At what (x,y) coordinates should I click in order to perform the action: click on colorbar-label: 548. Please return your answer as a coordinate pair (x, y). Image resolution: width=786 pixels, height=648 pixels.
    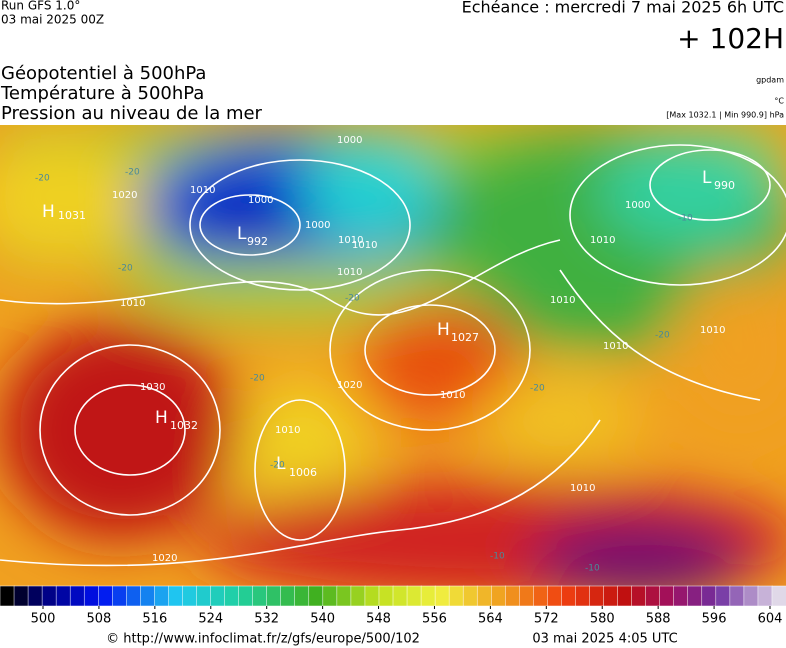
    Looking at the image, I should click on (378, 619).